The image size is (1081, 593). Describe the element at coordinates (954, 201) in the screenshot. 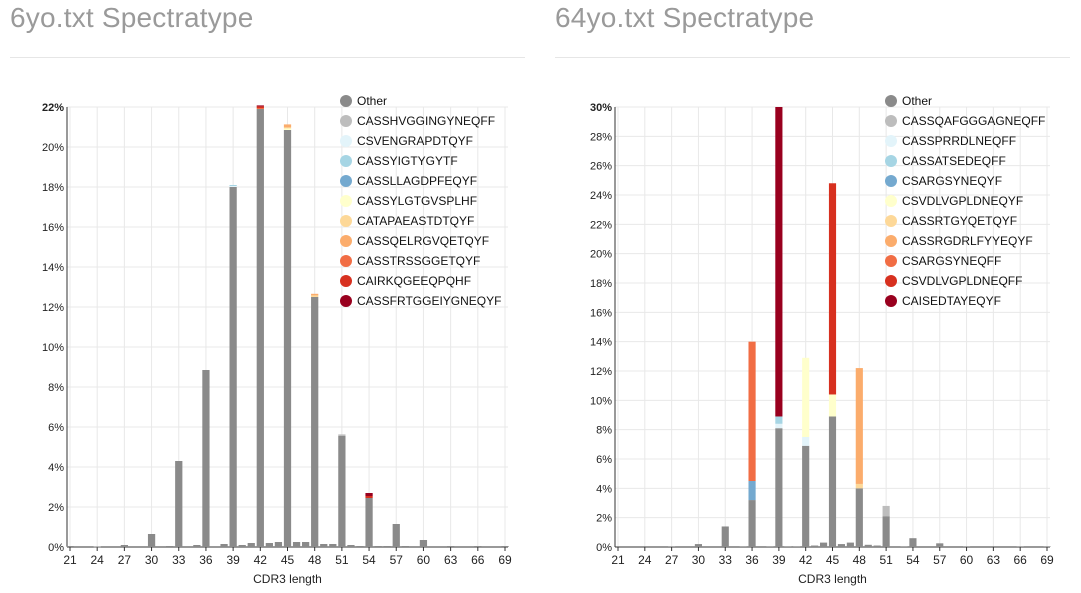

I see `legend-item: CSVDLVGPLDNEQYF` at that location.